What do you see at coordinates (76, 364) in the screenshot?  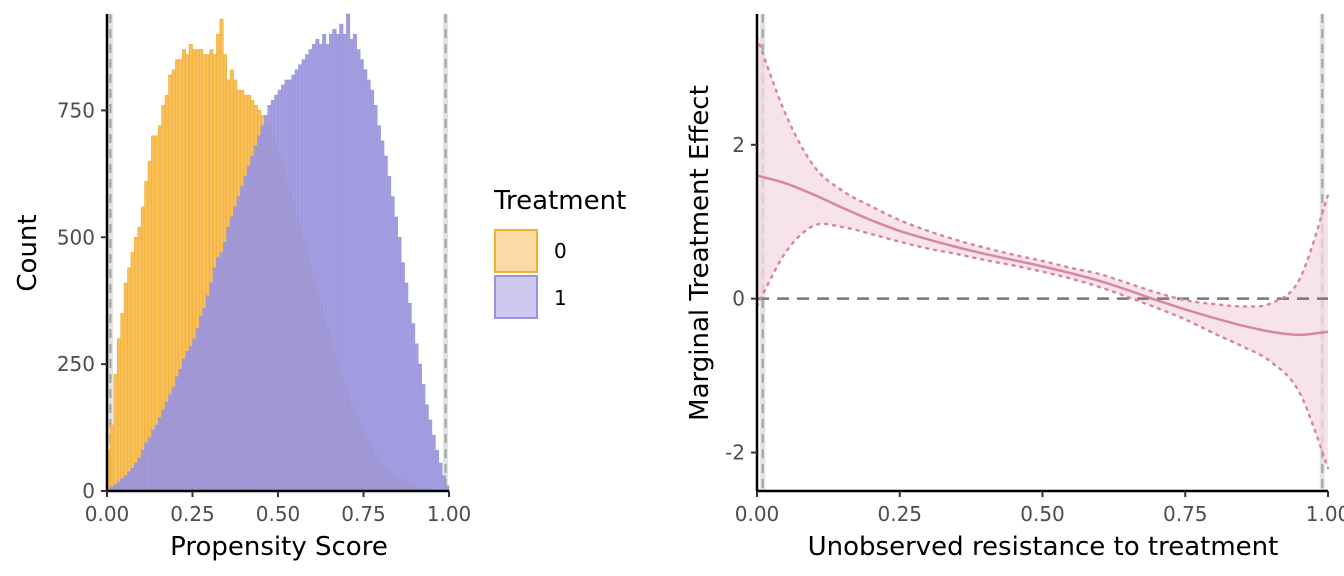 I see `y-tick-label: 250` at bounding box center [76, 364].